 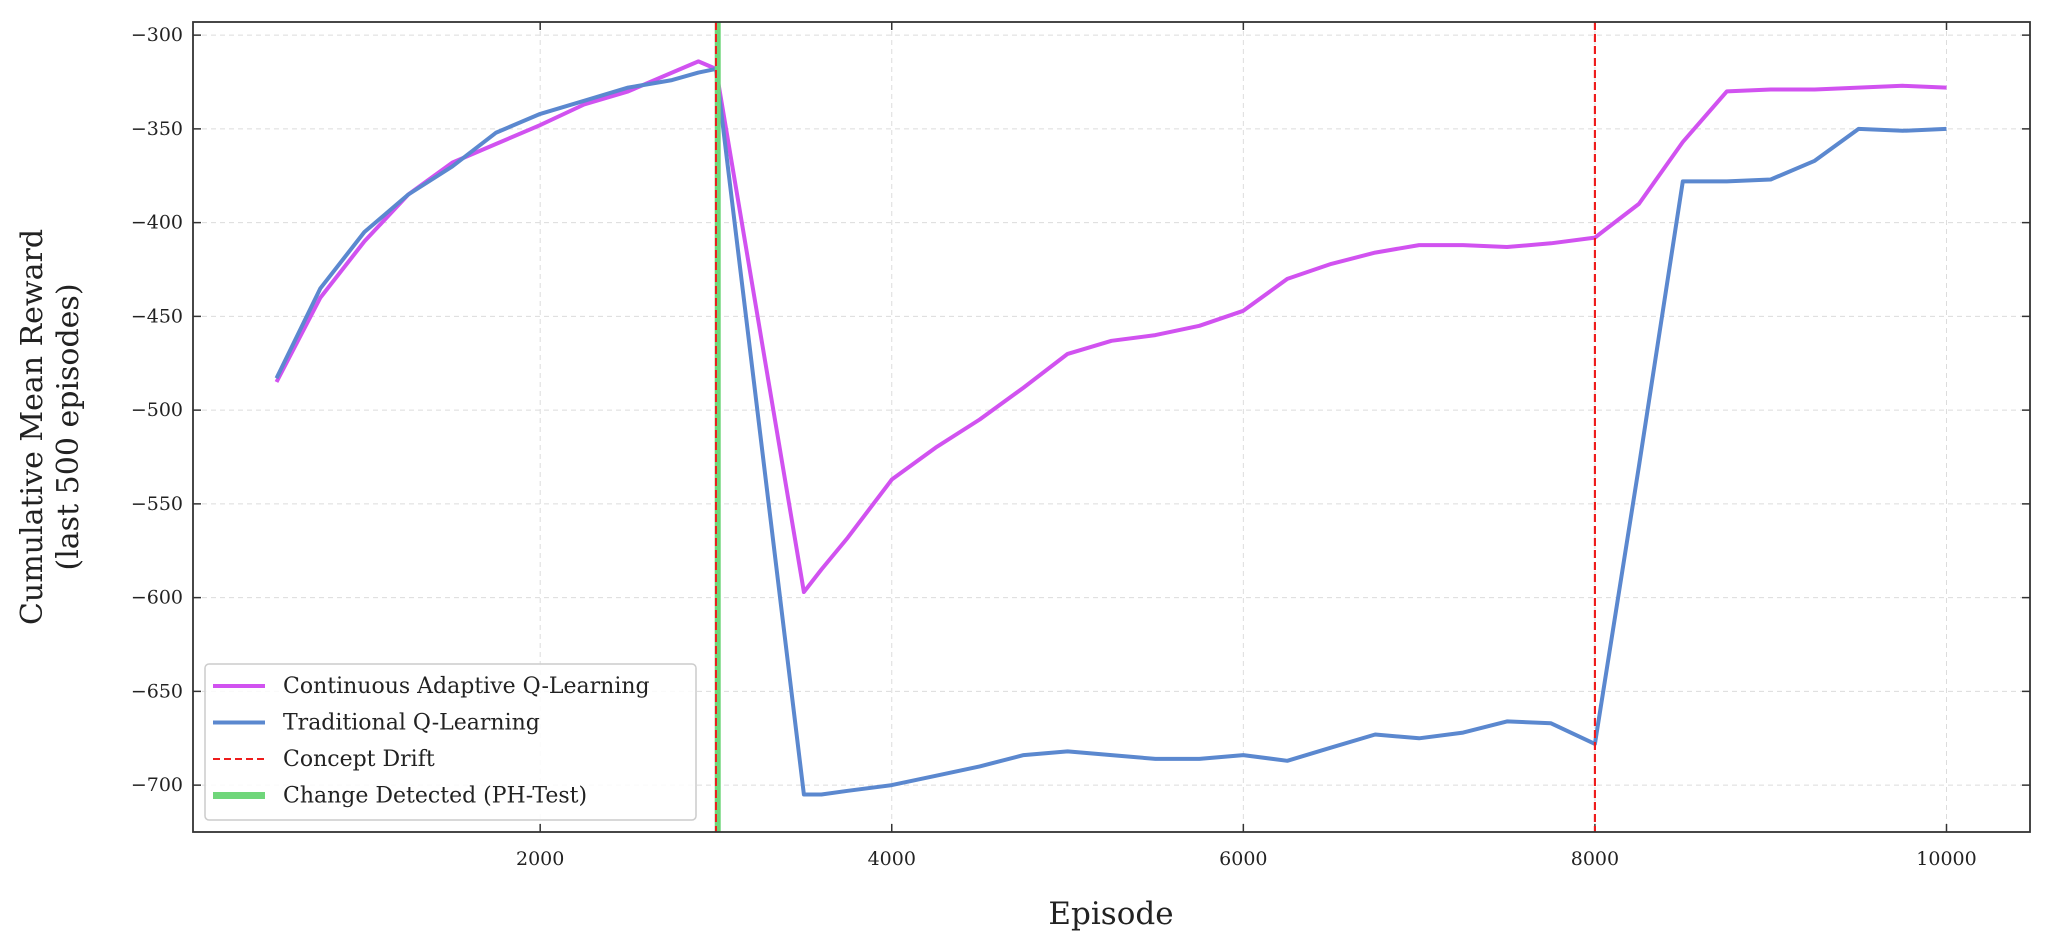 I want to click on x-tick-label: 6000, so click(x=1243, y=859).